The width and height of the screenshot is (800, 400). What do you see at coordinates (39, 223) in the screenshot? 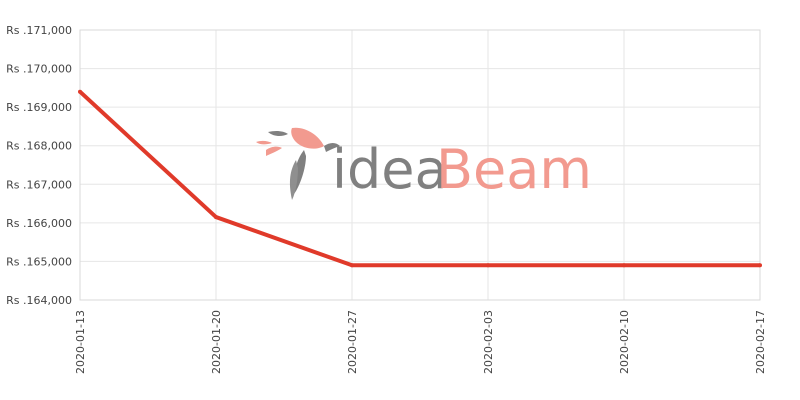
I see `y-tick-label: Rs .166,000` at bounding box center [39, 223].